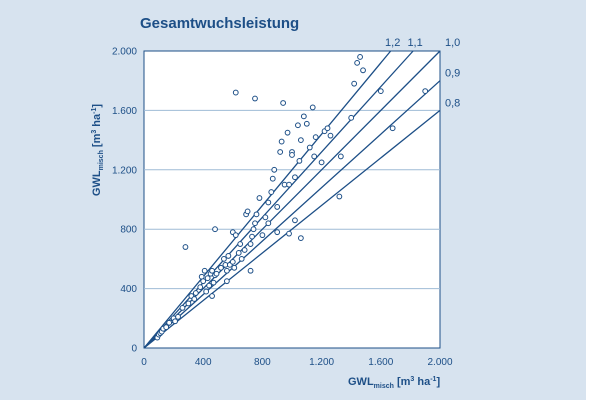  Describe the element at coordinates (452, 43) in the screenshot. I see `ratio-label-2: 1,0` at that location.